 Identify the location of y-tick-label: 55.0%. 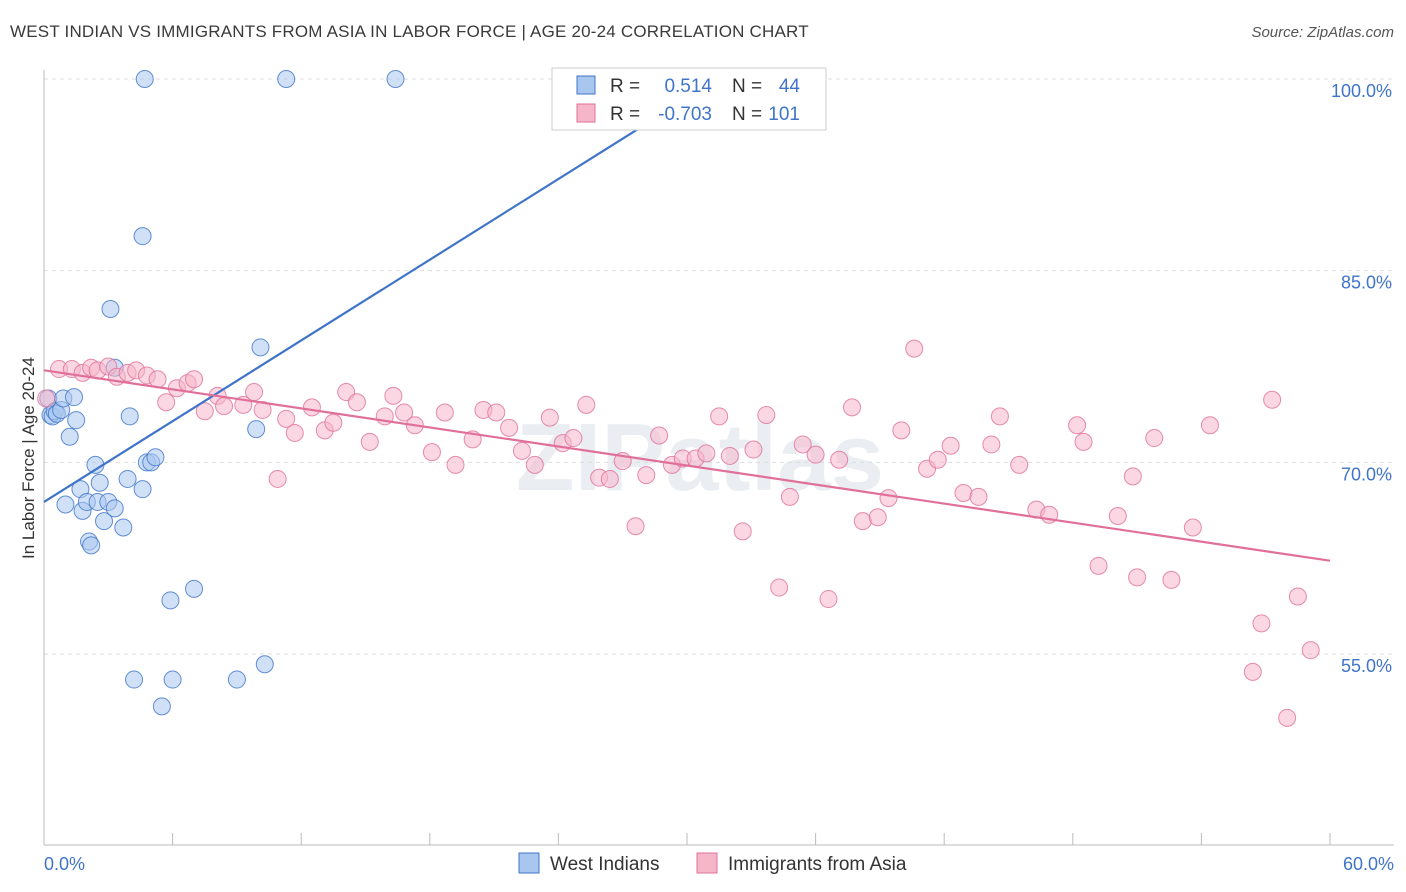
(1366, 666).